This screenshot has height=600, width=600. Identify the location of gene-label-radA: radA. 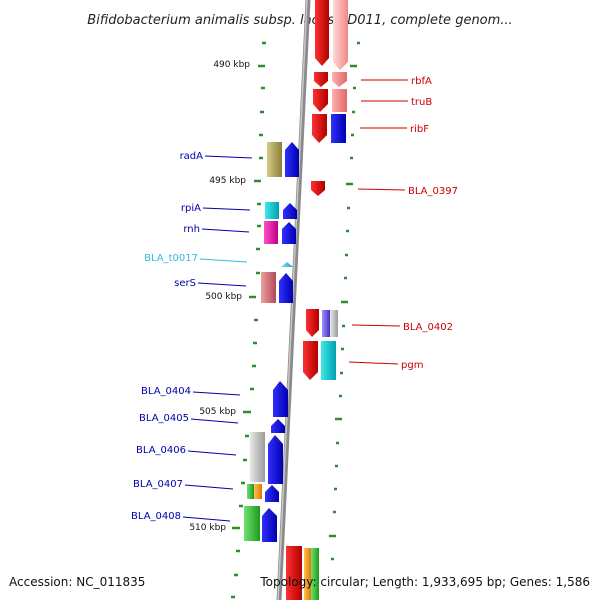
(192, 156).